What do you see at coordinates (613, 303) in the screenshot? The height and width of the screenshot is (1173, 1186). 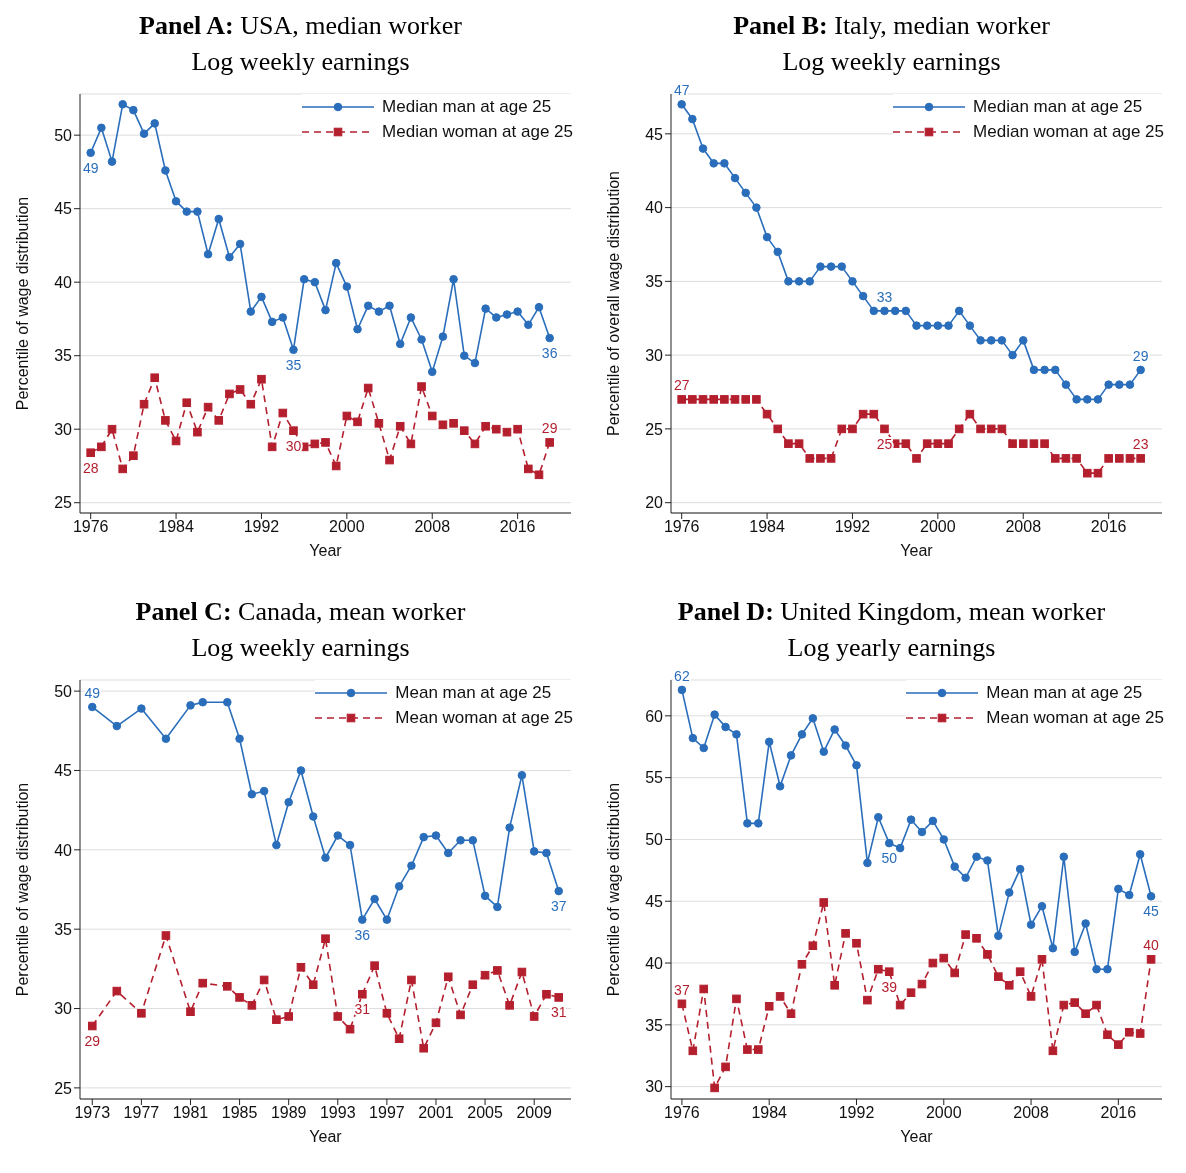 I see `y-axis-title: Percentile of overall wage distribution` at bounding box center [613, 303].